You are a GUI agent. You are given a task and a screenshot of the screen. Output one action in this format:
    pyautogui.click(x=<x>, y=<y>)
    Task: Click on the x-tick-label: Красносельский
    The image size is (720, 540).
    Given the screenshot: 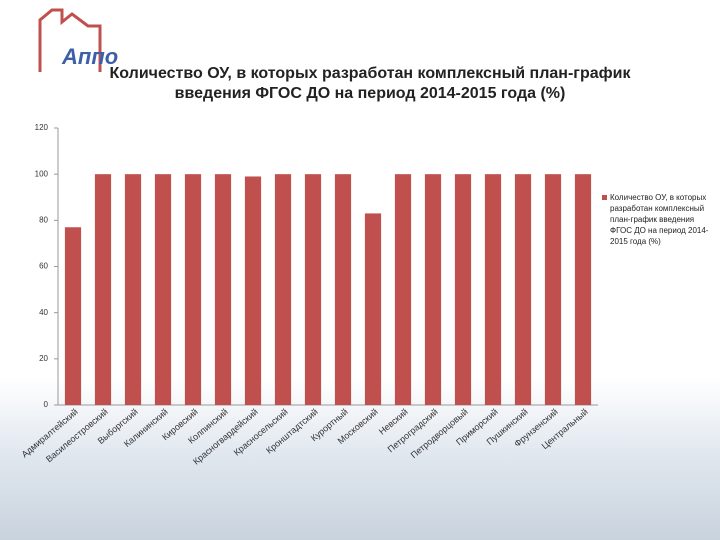 What is the action you would take?
    pyautogui.click(x=261, y=432)
    